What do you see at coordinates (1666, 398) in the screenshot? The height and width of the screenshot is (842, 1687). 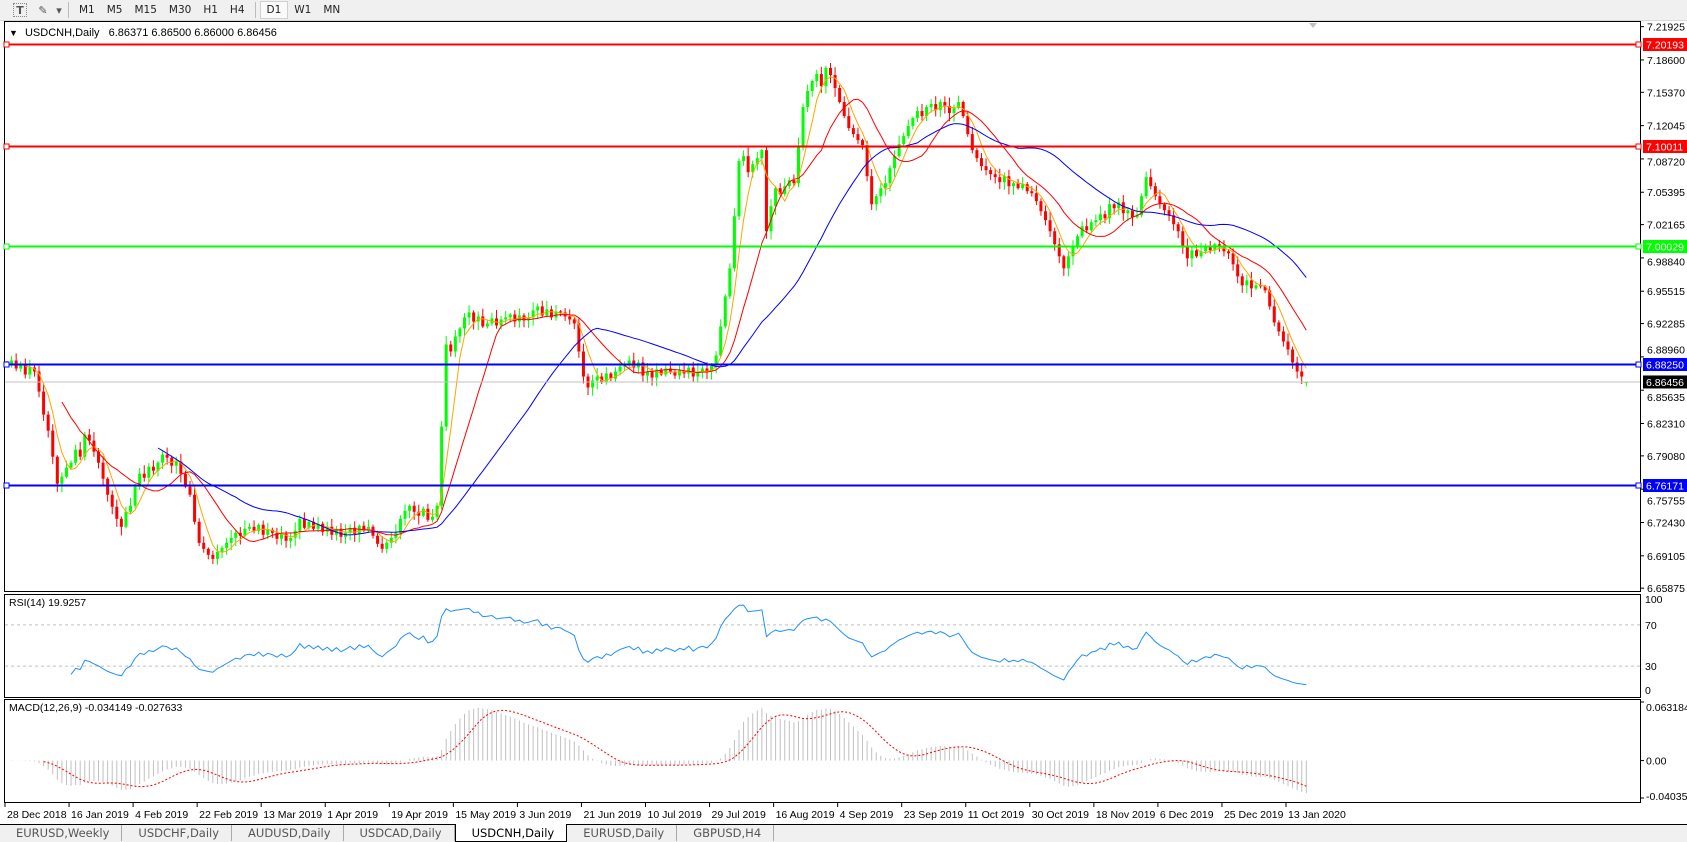 I see `price-tick-label: 6.85635` at bounding box center [1666, 398].